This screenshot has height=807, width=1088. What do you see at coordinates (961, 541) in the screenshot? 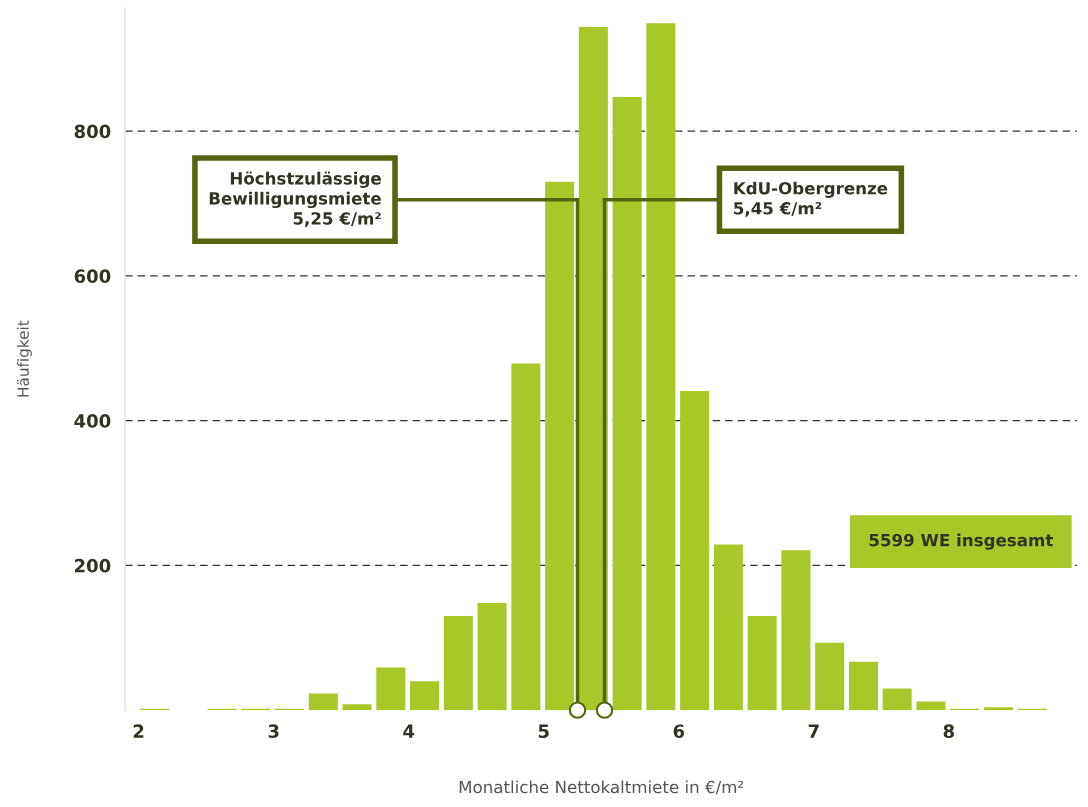
I see `annotation: 5599 WE insgesamt` at bounding box center [961, 541].